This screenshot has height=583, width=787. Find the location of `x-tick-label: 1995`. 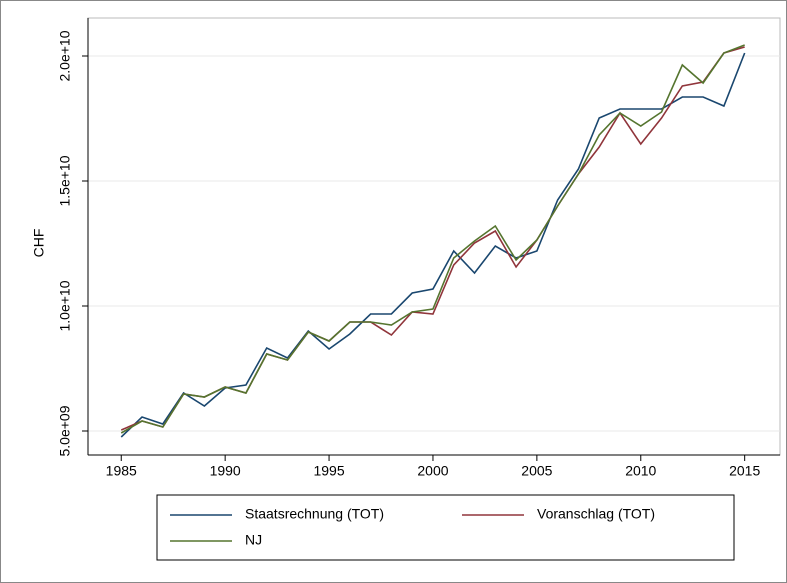

x-tick-label: 1995 is located at coordinates (328, 471).